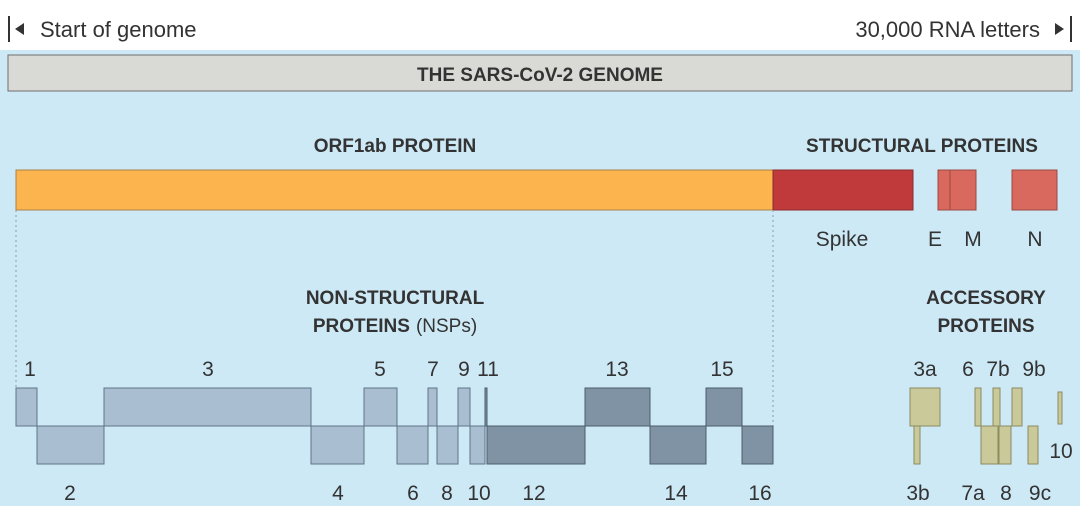 The width and height of the screenshot is (1080, 511). What do you see at coordinates (208, 369) in the screenshot?
I see `nsp-3-label: 3` at bounding box center [208, 369].